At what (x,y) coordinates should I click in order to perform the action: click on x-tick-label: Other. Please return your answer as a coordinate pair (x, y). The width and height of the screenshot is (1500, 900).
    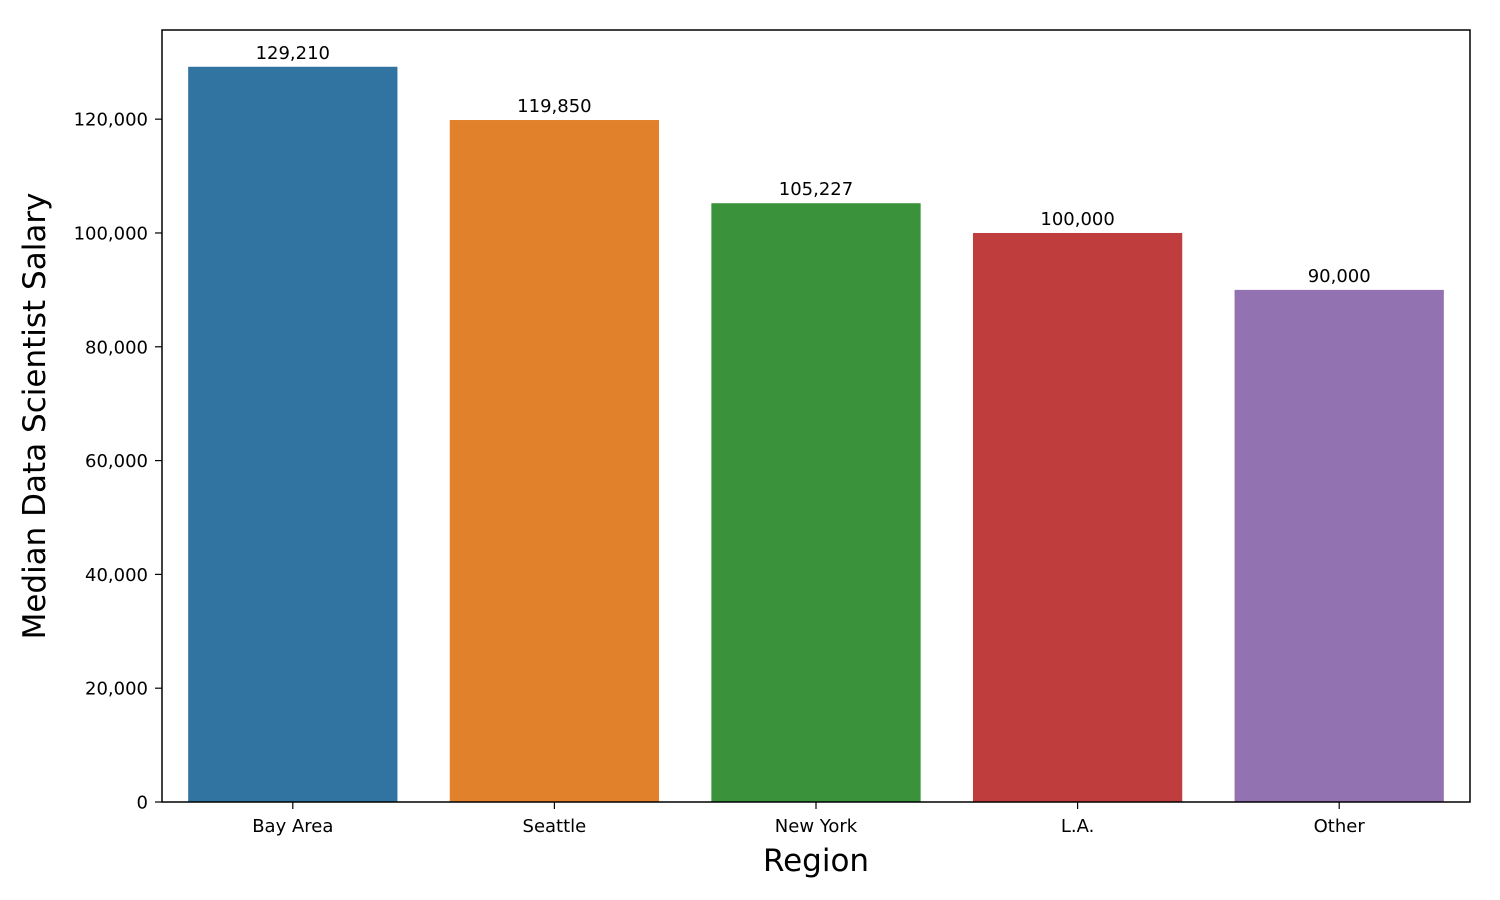
    Looking at the image, I should click on (1340, 826).